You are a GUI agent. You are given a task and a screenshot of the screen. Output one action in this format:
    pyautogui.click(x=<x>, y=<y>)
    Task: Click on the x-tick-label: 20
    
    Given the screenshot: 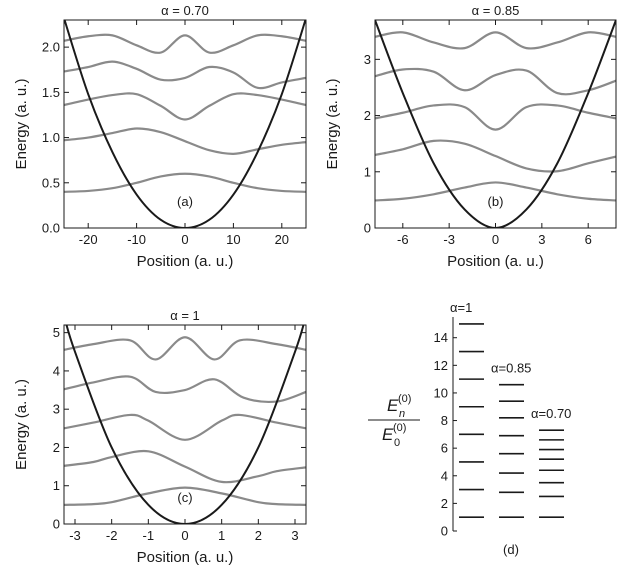 What is the action you would take?
    pyautogui.click(x=282, y=239)
    